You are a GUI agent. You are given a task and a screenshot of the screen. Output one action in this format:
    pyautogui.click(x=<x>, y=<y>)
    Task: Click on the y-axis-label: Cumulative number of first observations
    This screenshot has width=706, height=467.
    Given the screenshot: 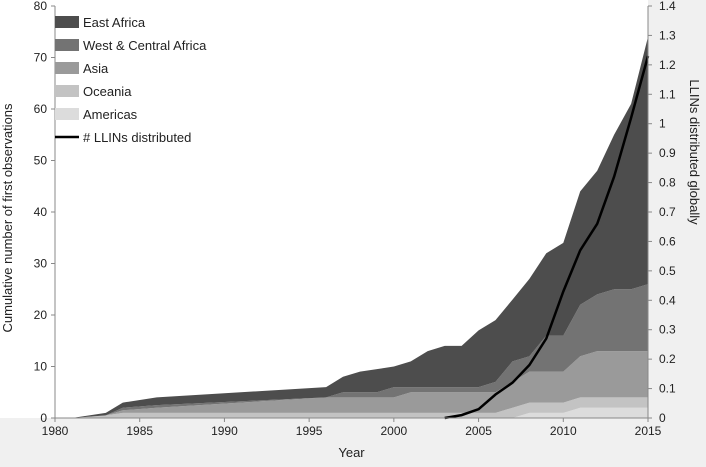 What is the action you would take?
    pyautogui.click(x=7, y=218)
    